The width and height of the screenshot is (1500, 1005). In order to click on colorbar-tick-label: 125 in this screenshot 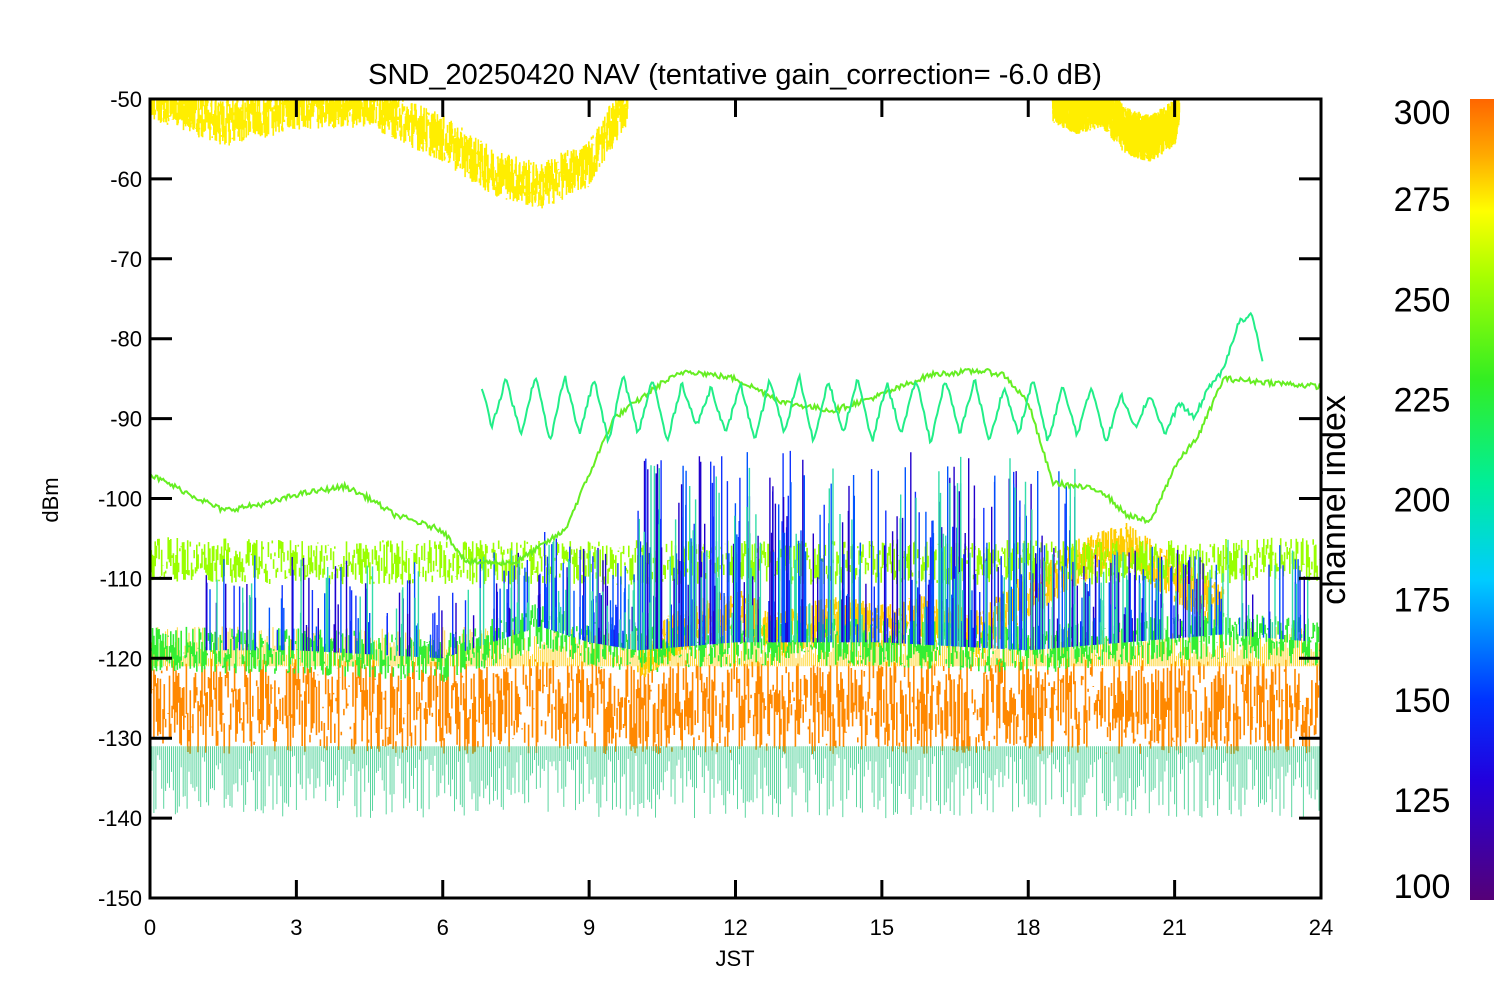, I will do `click(1422, 801)`.